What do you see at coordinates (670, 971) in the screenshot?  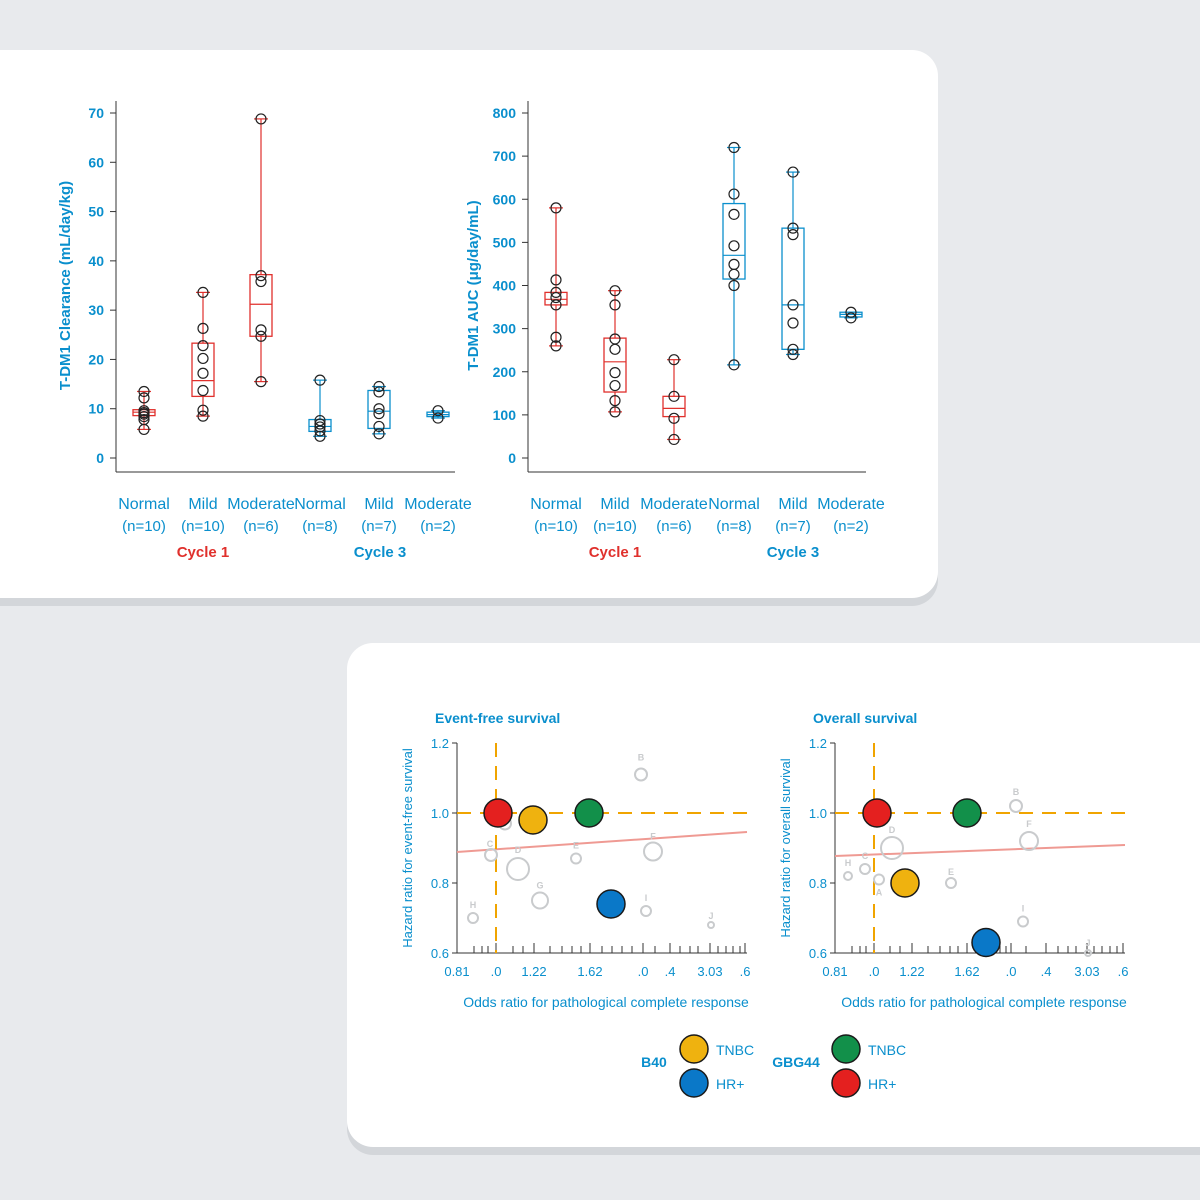 I see `x-tick-label: .4` at bounding box center [670, 971].